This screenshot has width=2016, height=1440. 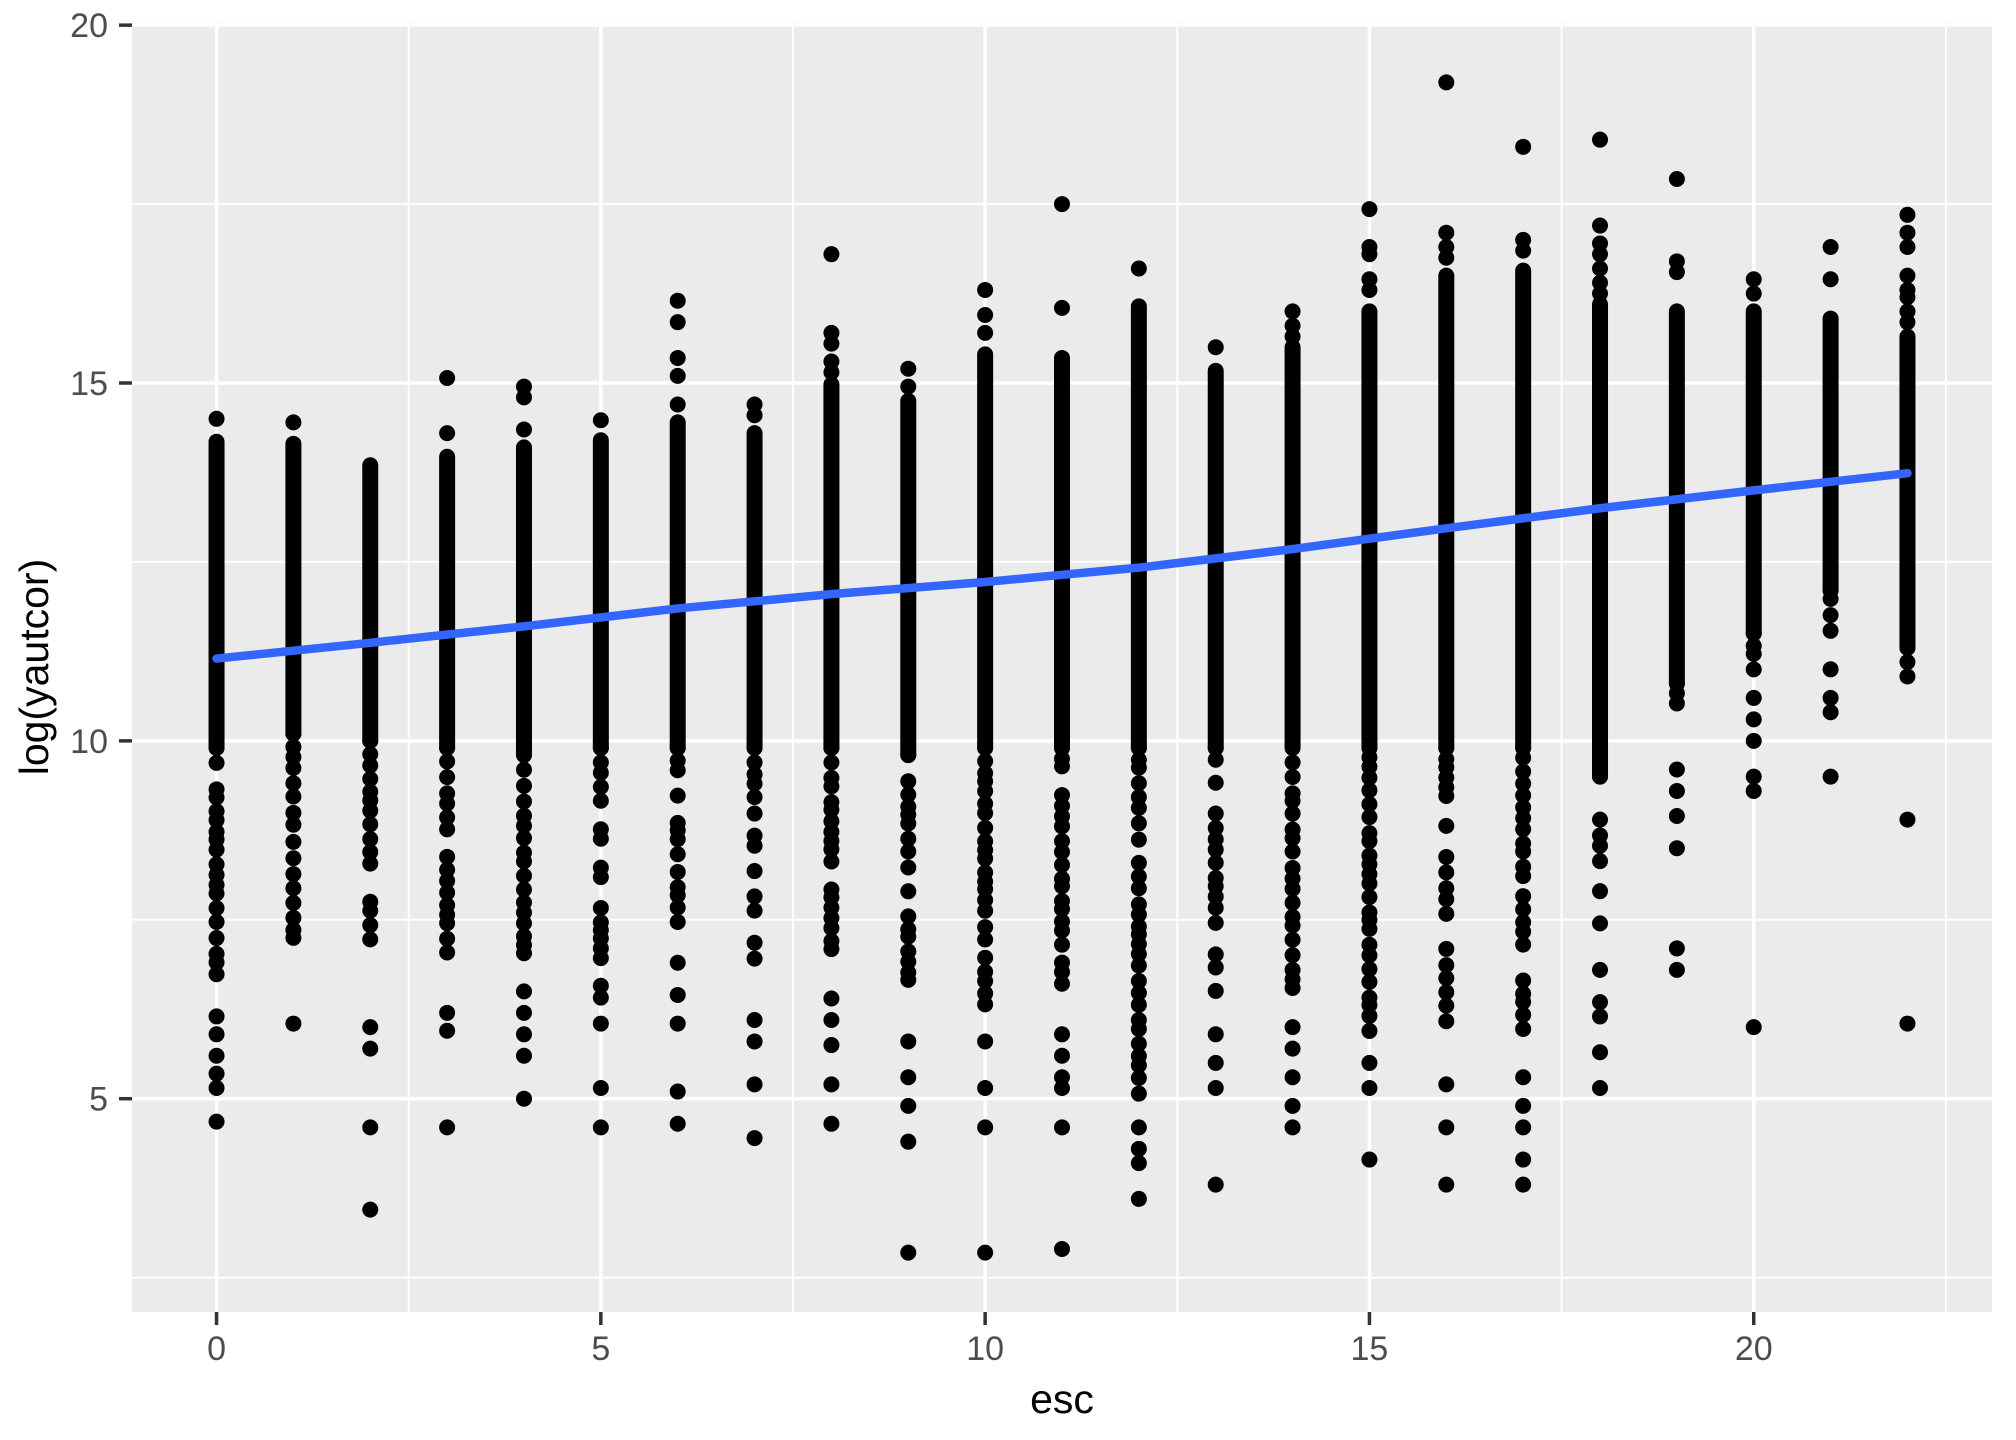 What do you see at coordinates (985, 1318) in the screenshot?
I see `x-axis-tick-marks` at bounding box center [985, 1318].